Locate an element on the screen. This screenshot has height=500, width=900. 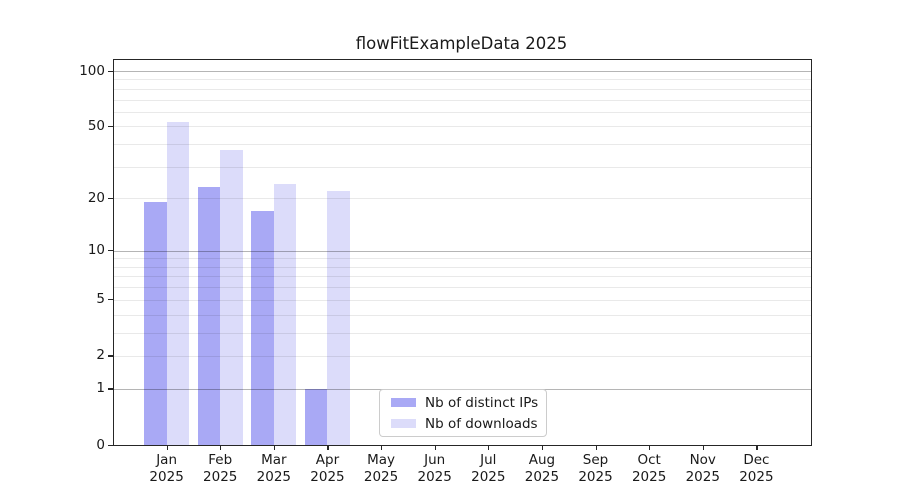
x-tick-label: Sep 2025 is located at coordinates (596, 469).